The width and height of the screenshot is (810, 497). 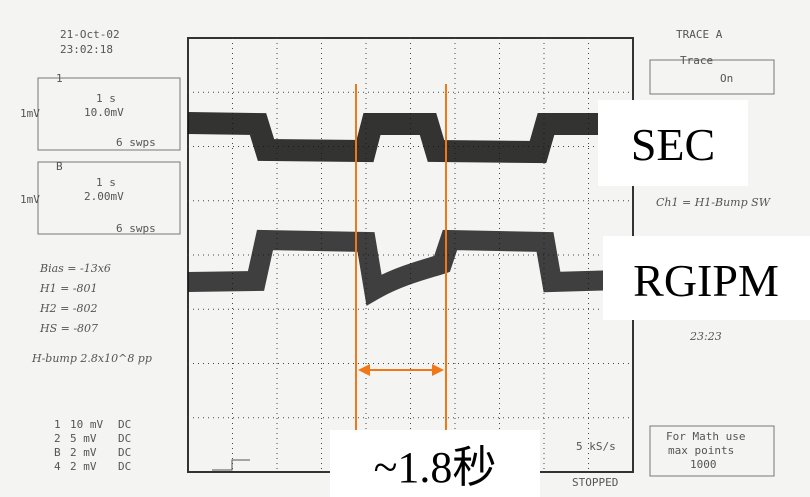 I want to click on math-note: For Math use, so click(x=705, y=436).